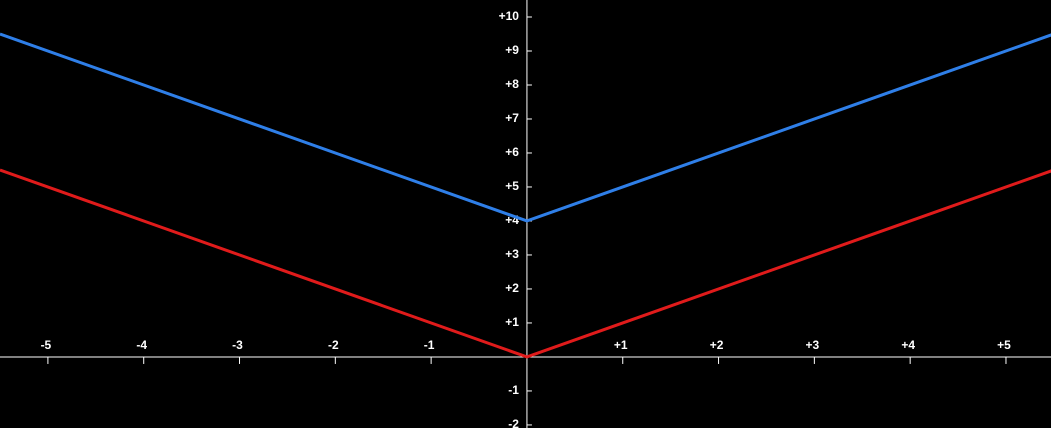 This screenshot has width=1051, height=428. What do you see at coordinates (512, 84) in the screenshot?
I see `y-tick-label: +8` at bounding box center [512, 84].